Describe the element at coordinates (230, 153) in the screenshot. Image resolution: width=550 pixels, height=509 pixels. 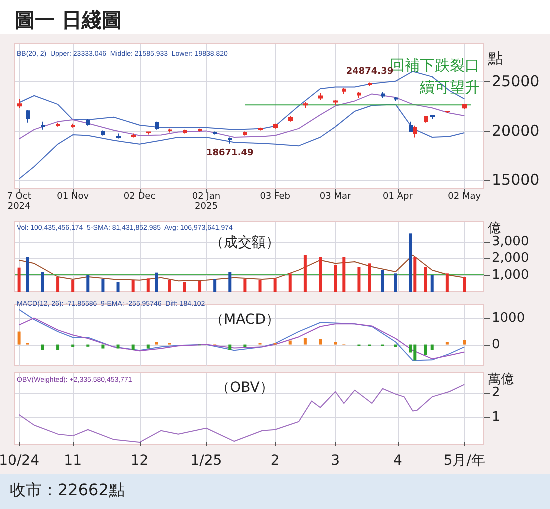
I see `annotation: 18671.49` at that location.